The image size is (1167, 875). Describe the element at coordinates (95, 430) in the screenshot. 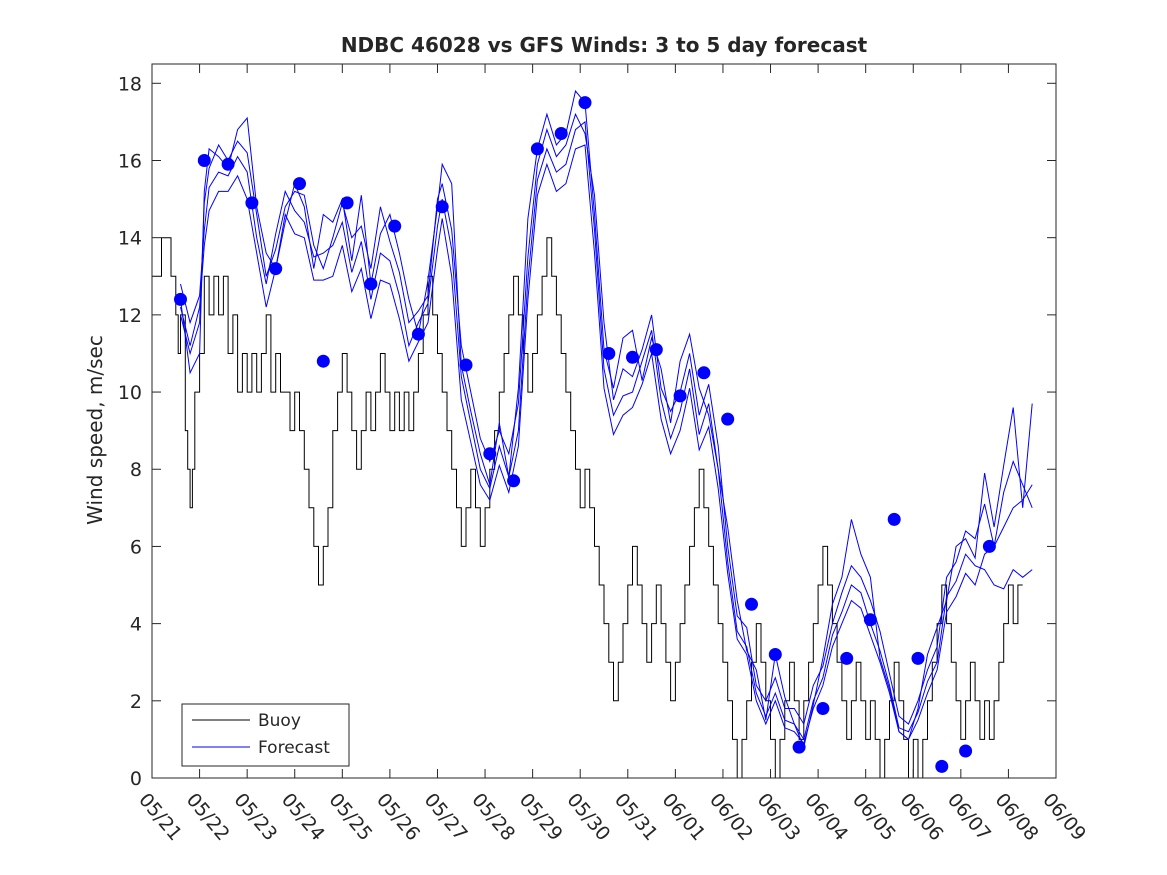

I see `y-axis-label: Wind speed, m/sec` at that location.